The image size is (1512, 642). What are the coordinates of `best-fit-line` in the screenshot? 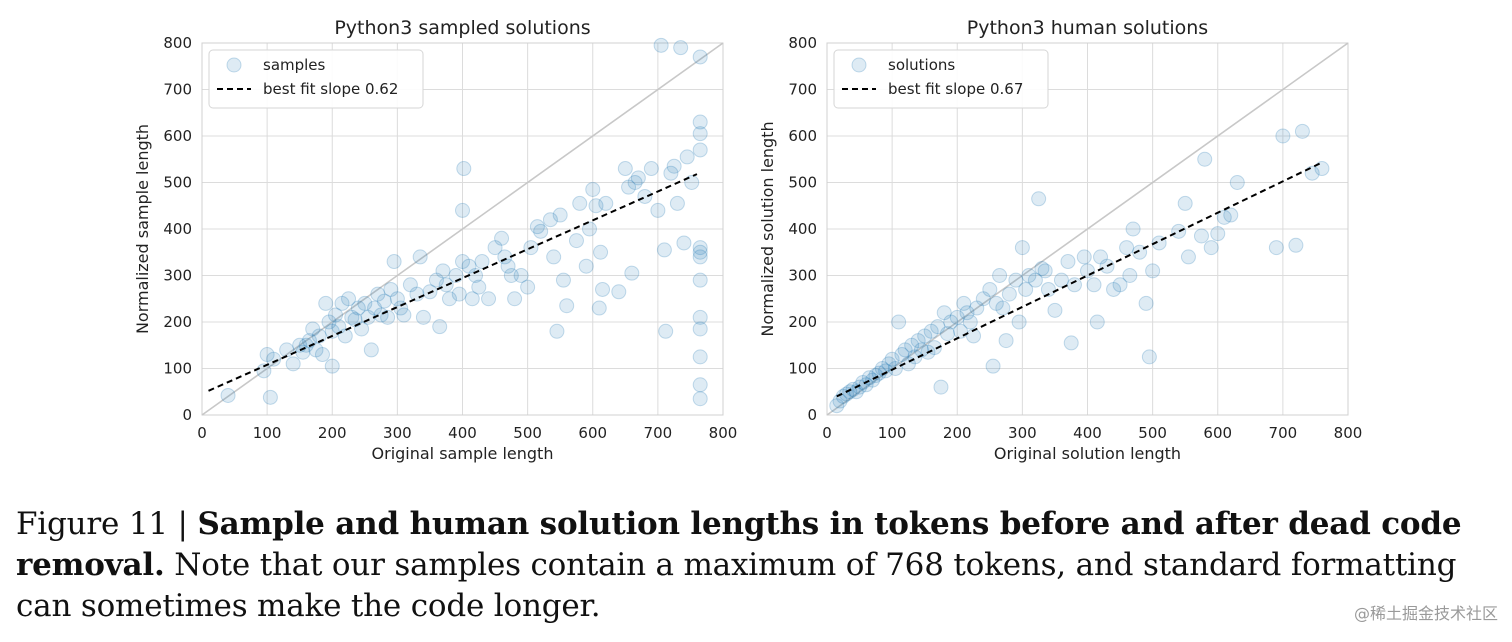 It's located at (453, 282).